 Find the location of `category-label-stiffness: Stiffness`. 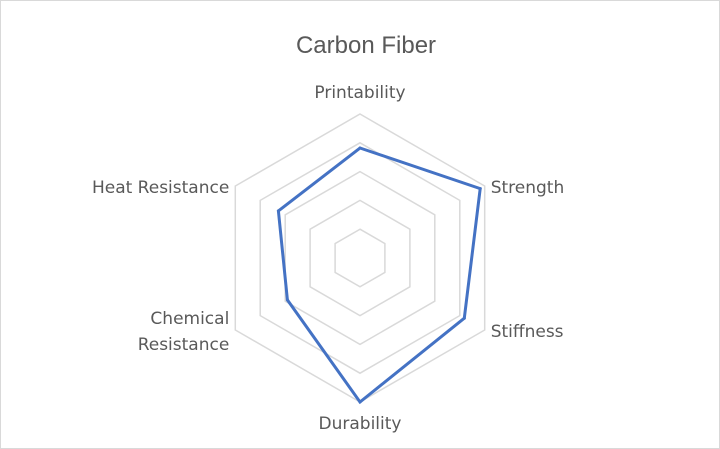

category-label-stiffness: Stiffness is located at coordinates (527, 332).